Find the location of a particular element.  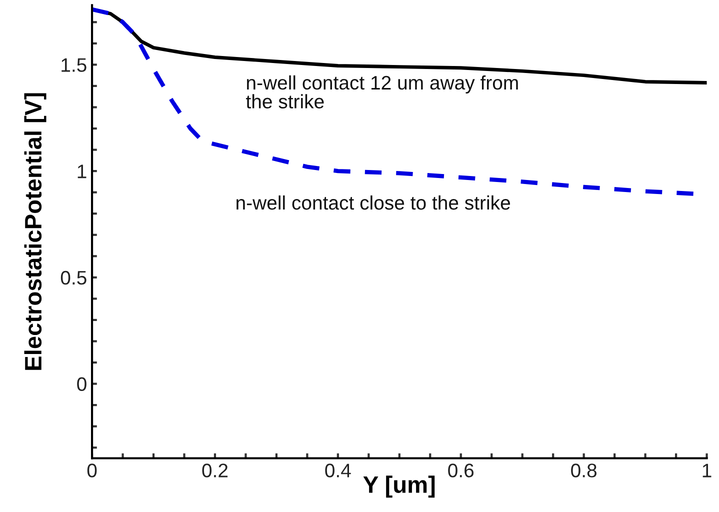

y-axis-title: ElectrostaticPotential [V] is located at coordinates (35, 231).